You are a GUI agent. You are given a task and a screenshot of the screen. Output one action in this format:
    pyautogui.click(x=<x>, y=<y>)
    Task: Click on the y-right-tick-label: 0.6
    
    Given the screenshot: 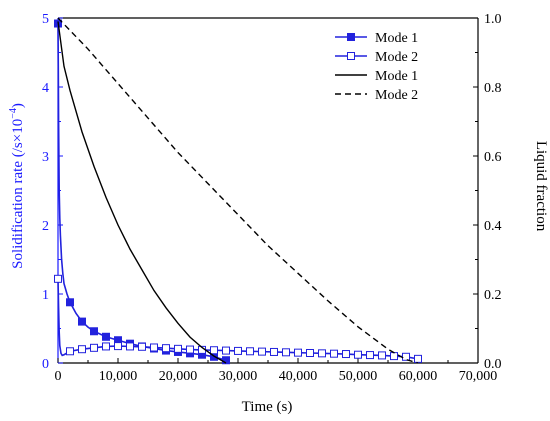 What is the action you would take?
    pyautogui.click(x=493, y=157)
    